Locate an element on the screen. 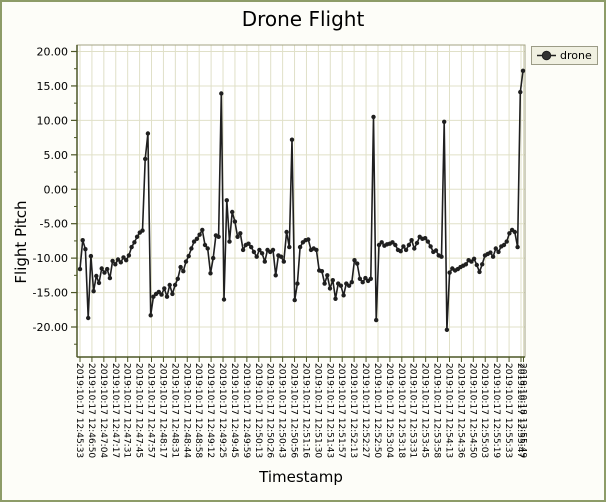 This screenshot has height=502, width=606. x-tick-label: 2019:10:17 12:55:33 is located at coordinates (508, 410).